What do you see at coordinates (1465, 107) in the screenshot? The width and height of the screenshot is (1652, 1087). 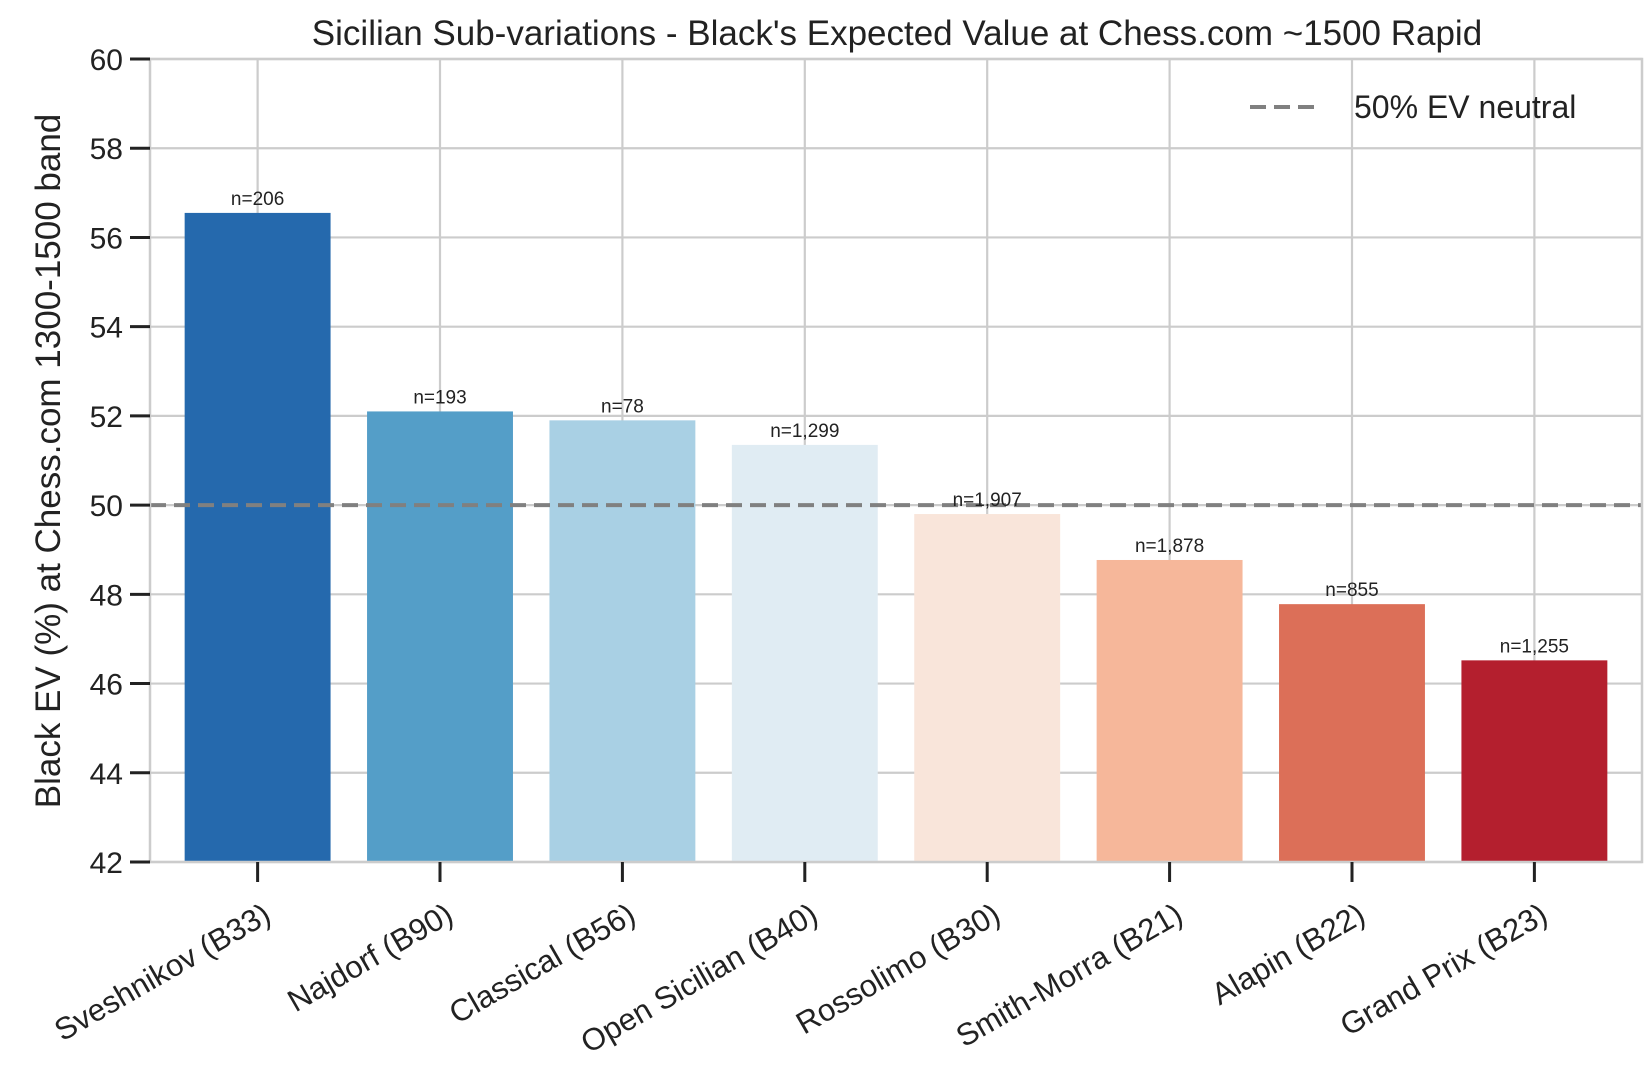 I see `legend-entry-label: 50% EV neutral` at bounding box center [1465, 107].